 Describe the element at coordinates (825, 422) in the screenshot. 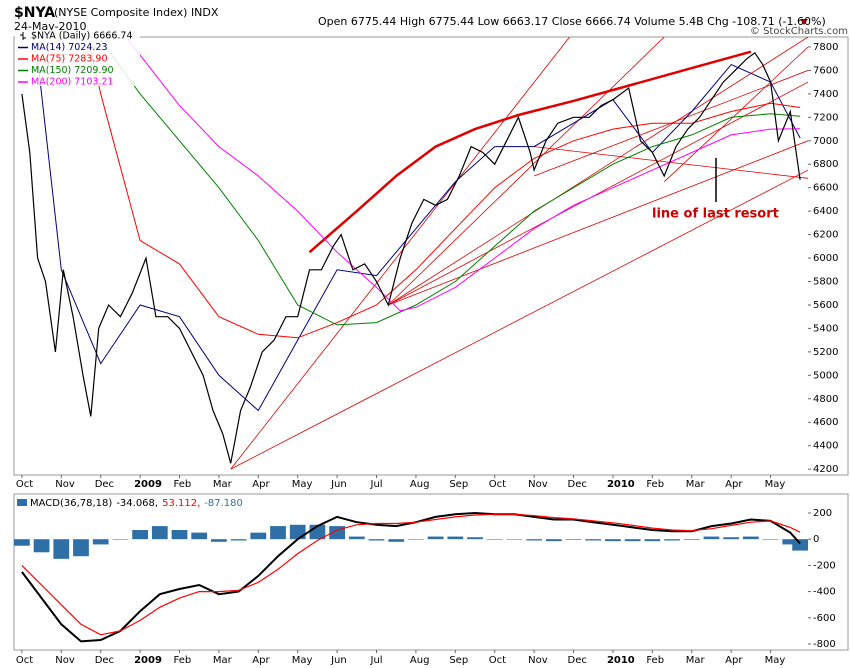

I see `y-tick-label: 4600` at that location.